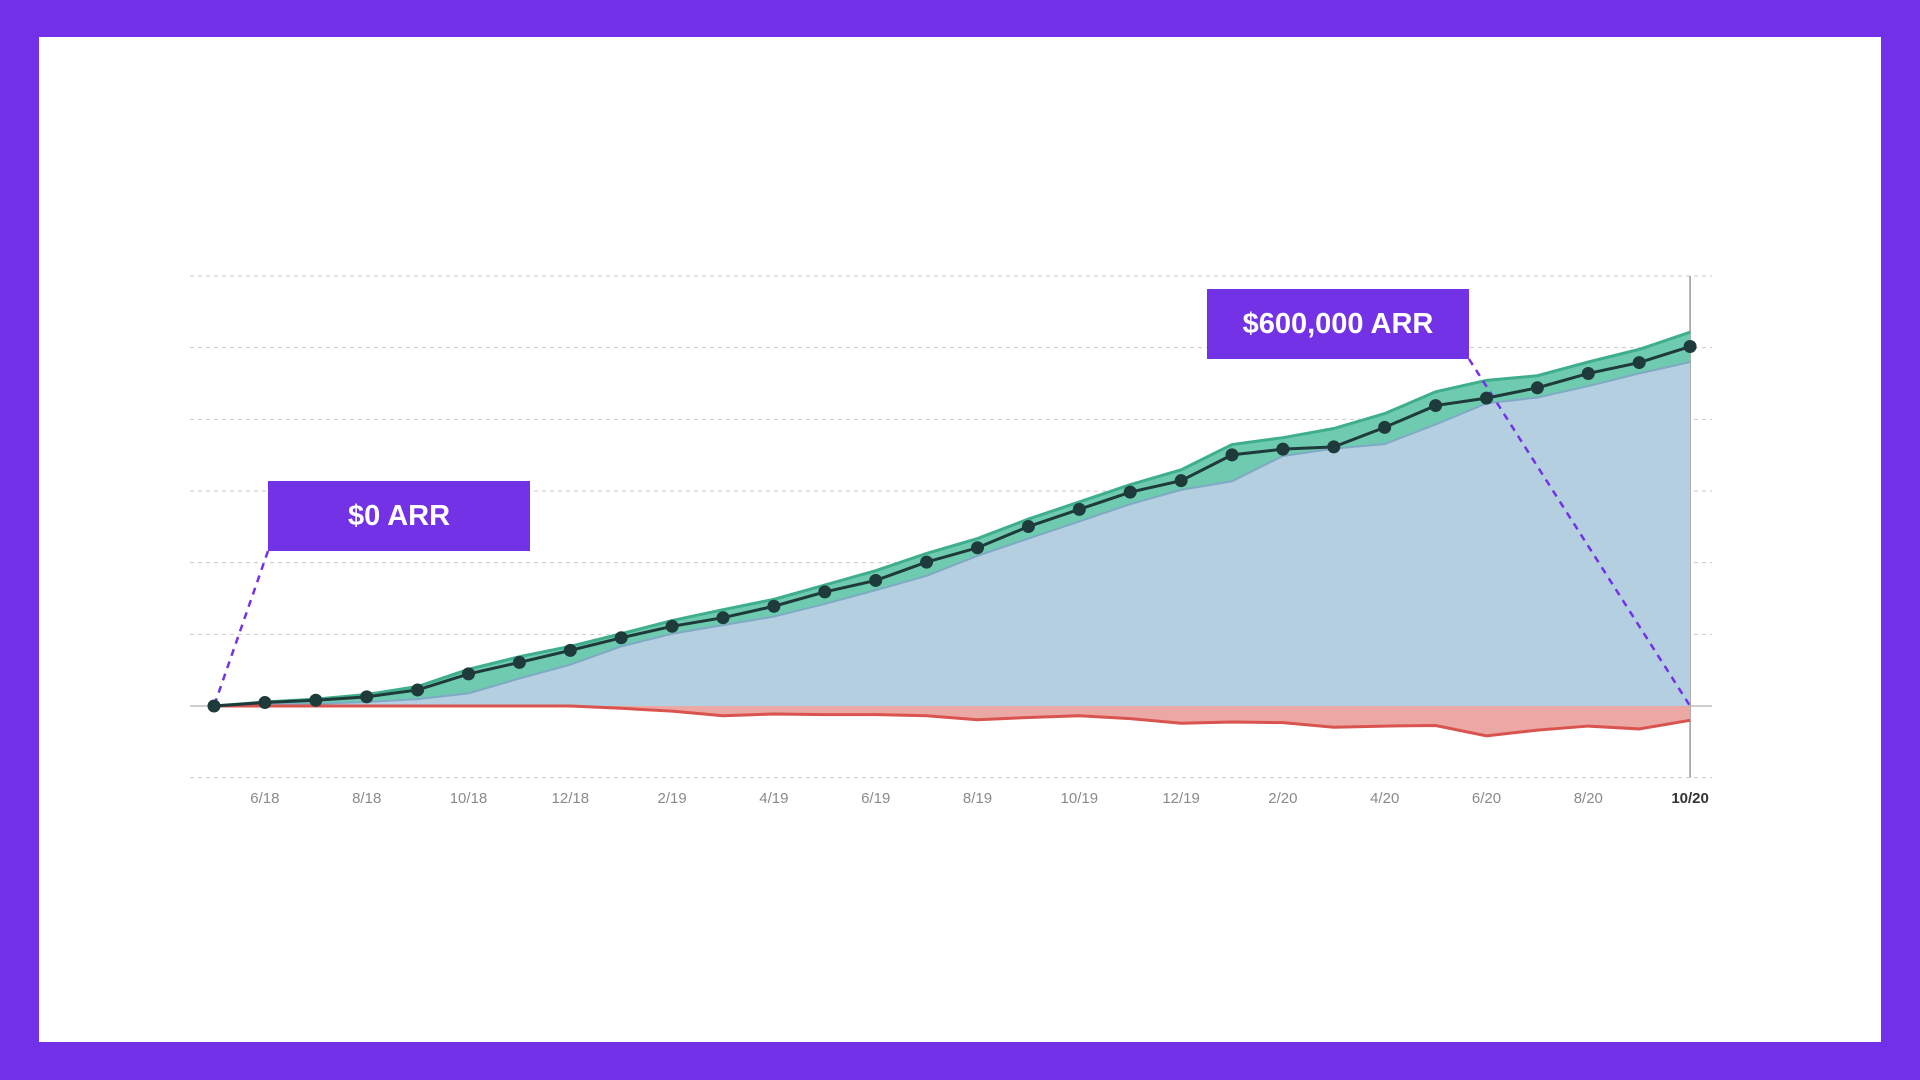  What do you see at coordinates (1486, 798) in the screenshot?
I see `x-tick-label: 6/20` at bounding box center [1486, 798].